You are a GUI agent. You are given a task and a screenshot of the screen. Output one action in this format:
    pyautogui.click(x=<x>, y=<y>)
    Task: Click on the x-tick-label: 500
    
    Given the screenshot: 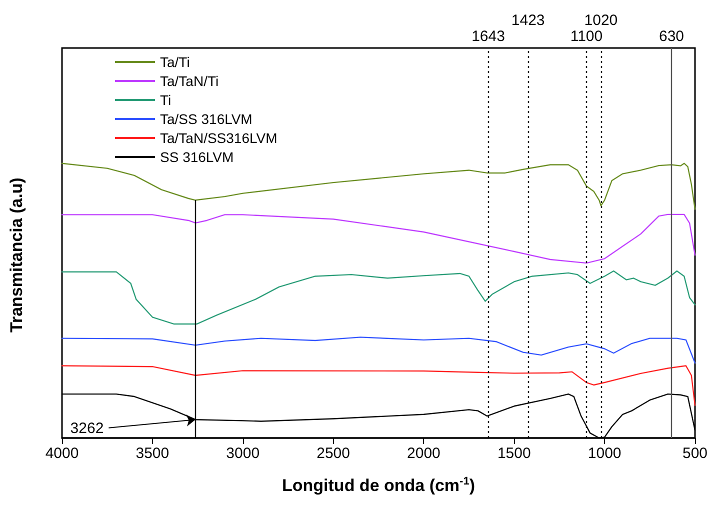 What is the action you would take?
    pyautogui.click(x=695, y=453)
    